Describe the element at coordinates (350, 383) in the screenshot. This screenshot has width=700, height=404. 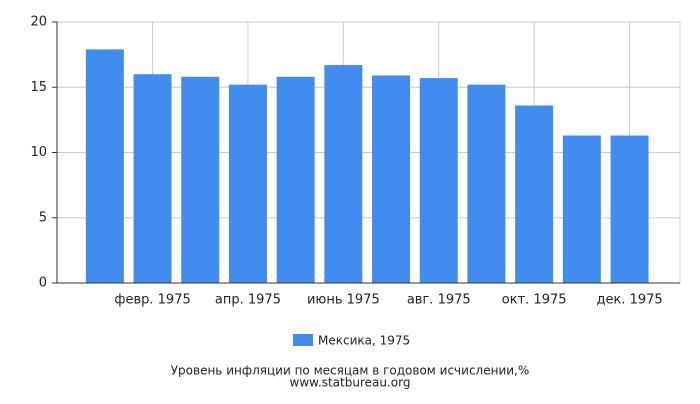
I see `source: www.statbureau.org` at that location.